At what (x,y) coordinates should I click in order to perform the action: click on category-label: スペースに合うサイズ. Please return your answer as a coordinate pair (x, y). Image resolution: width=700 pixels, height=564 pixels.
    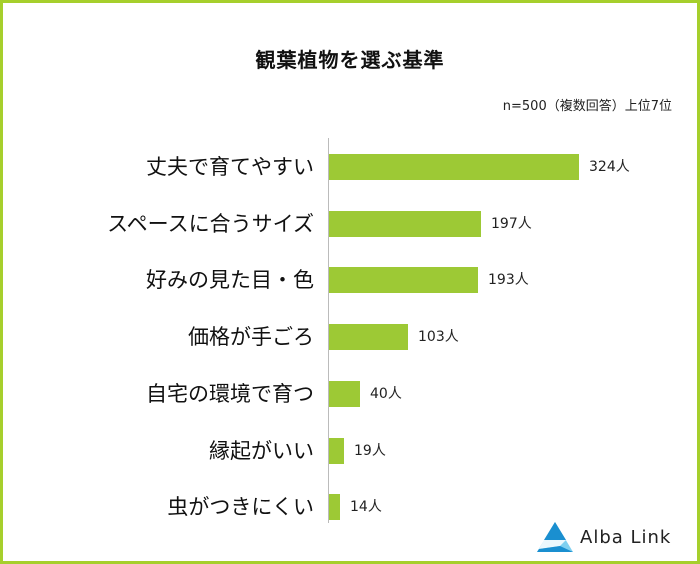
    Looking at the image, I should click on (210, 224).